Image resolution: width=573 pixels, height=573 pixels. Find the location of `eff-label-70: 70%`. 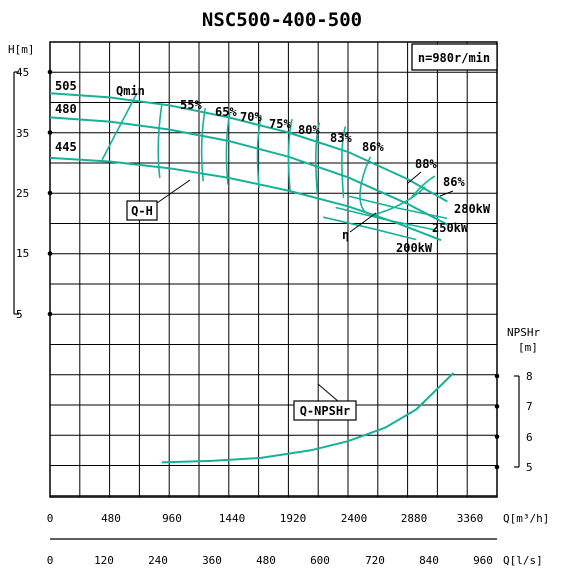

eff-label-70: 70% is located at coordinates (251, 117).